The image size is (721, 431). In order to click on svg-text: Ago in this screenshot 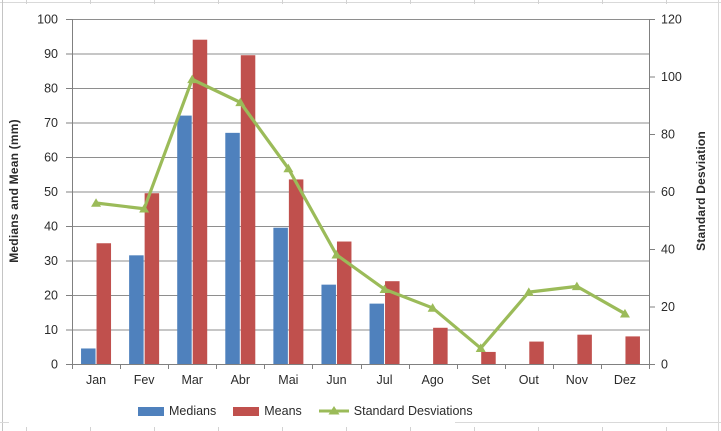, I will do `click(433, 380)`.